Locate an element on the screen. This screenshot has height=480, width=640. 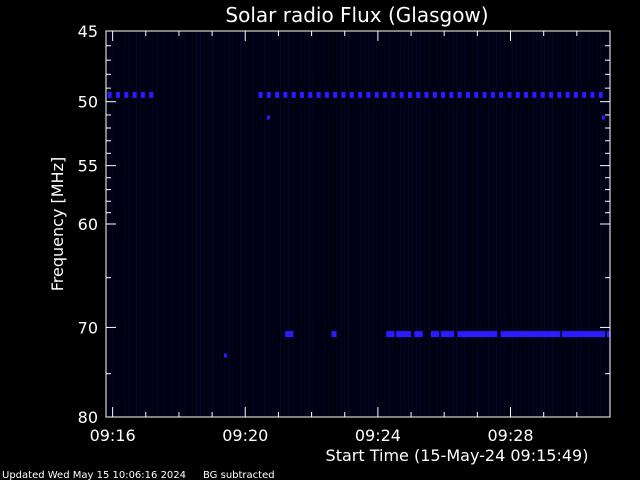
y-tick-label: 55 is located at coordinates (88, 166).